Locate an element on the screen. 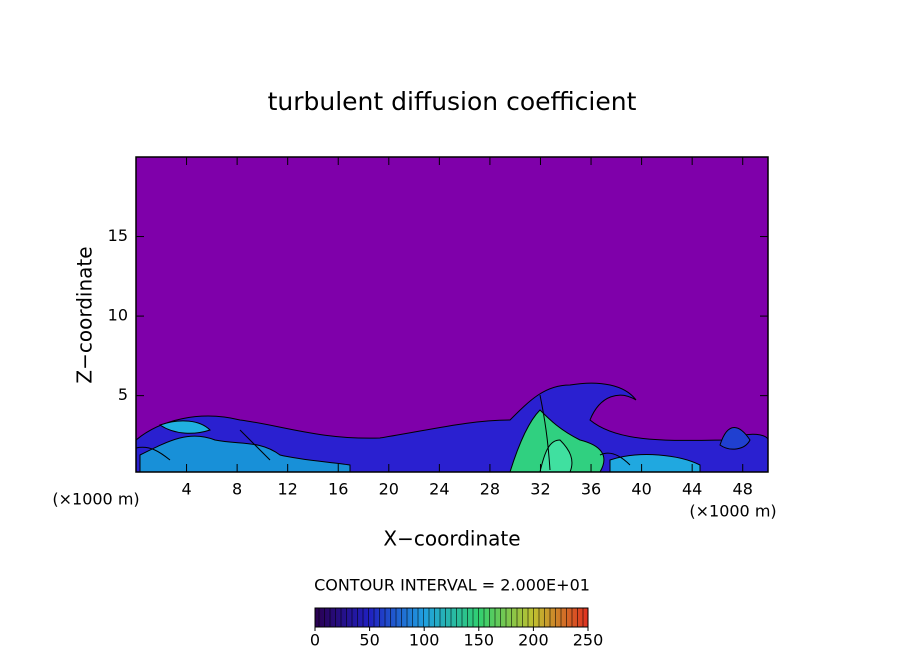 This screenshot has width=904, height=654. x-tick-label: 8 is located at coordinates (237, 489).